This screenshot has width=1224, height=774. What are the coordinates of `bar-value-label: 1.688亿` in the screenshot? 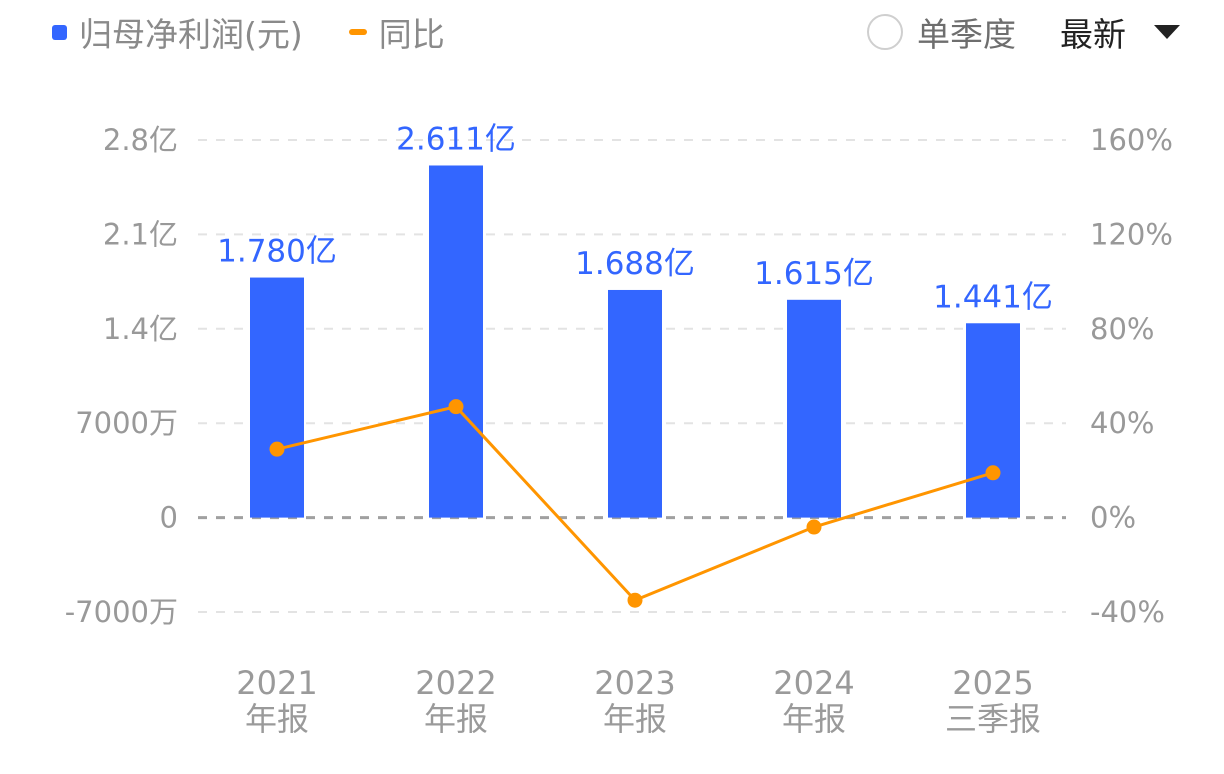 It's located at (635, 264).